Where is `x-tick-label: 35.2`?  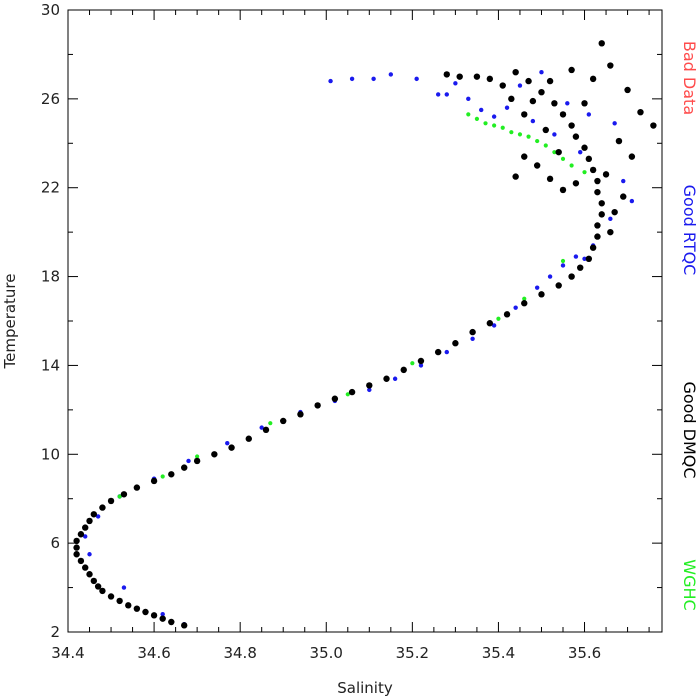 x-tick-label: 35.2 is located at coordinates (412, 653).